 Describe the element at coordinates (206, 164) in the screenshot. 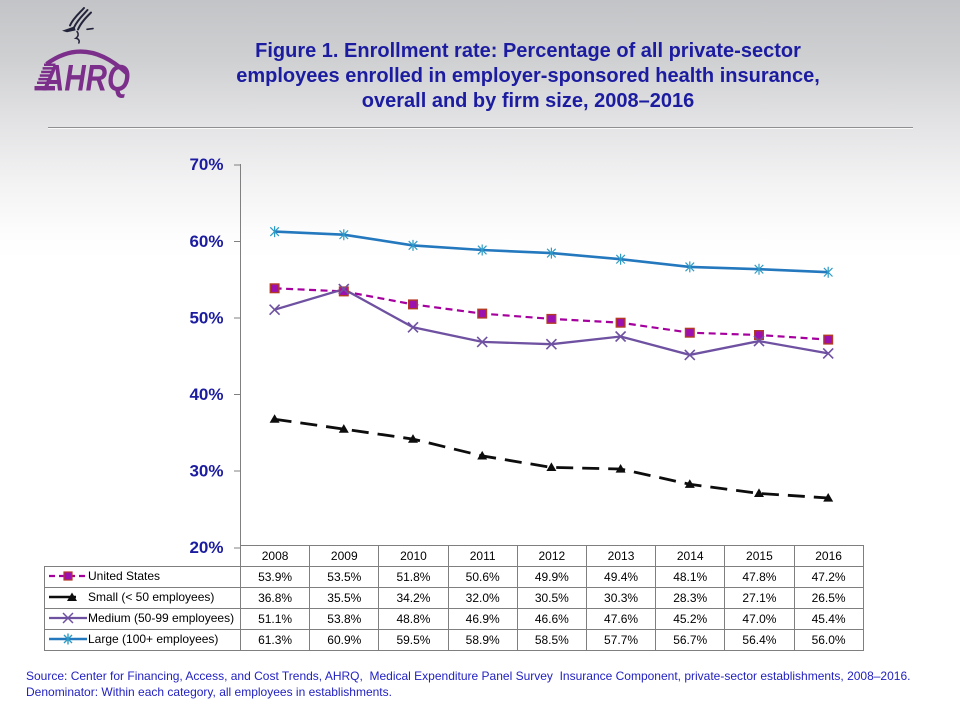

I see `svg-text: 70%` at that location.